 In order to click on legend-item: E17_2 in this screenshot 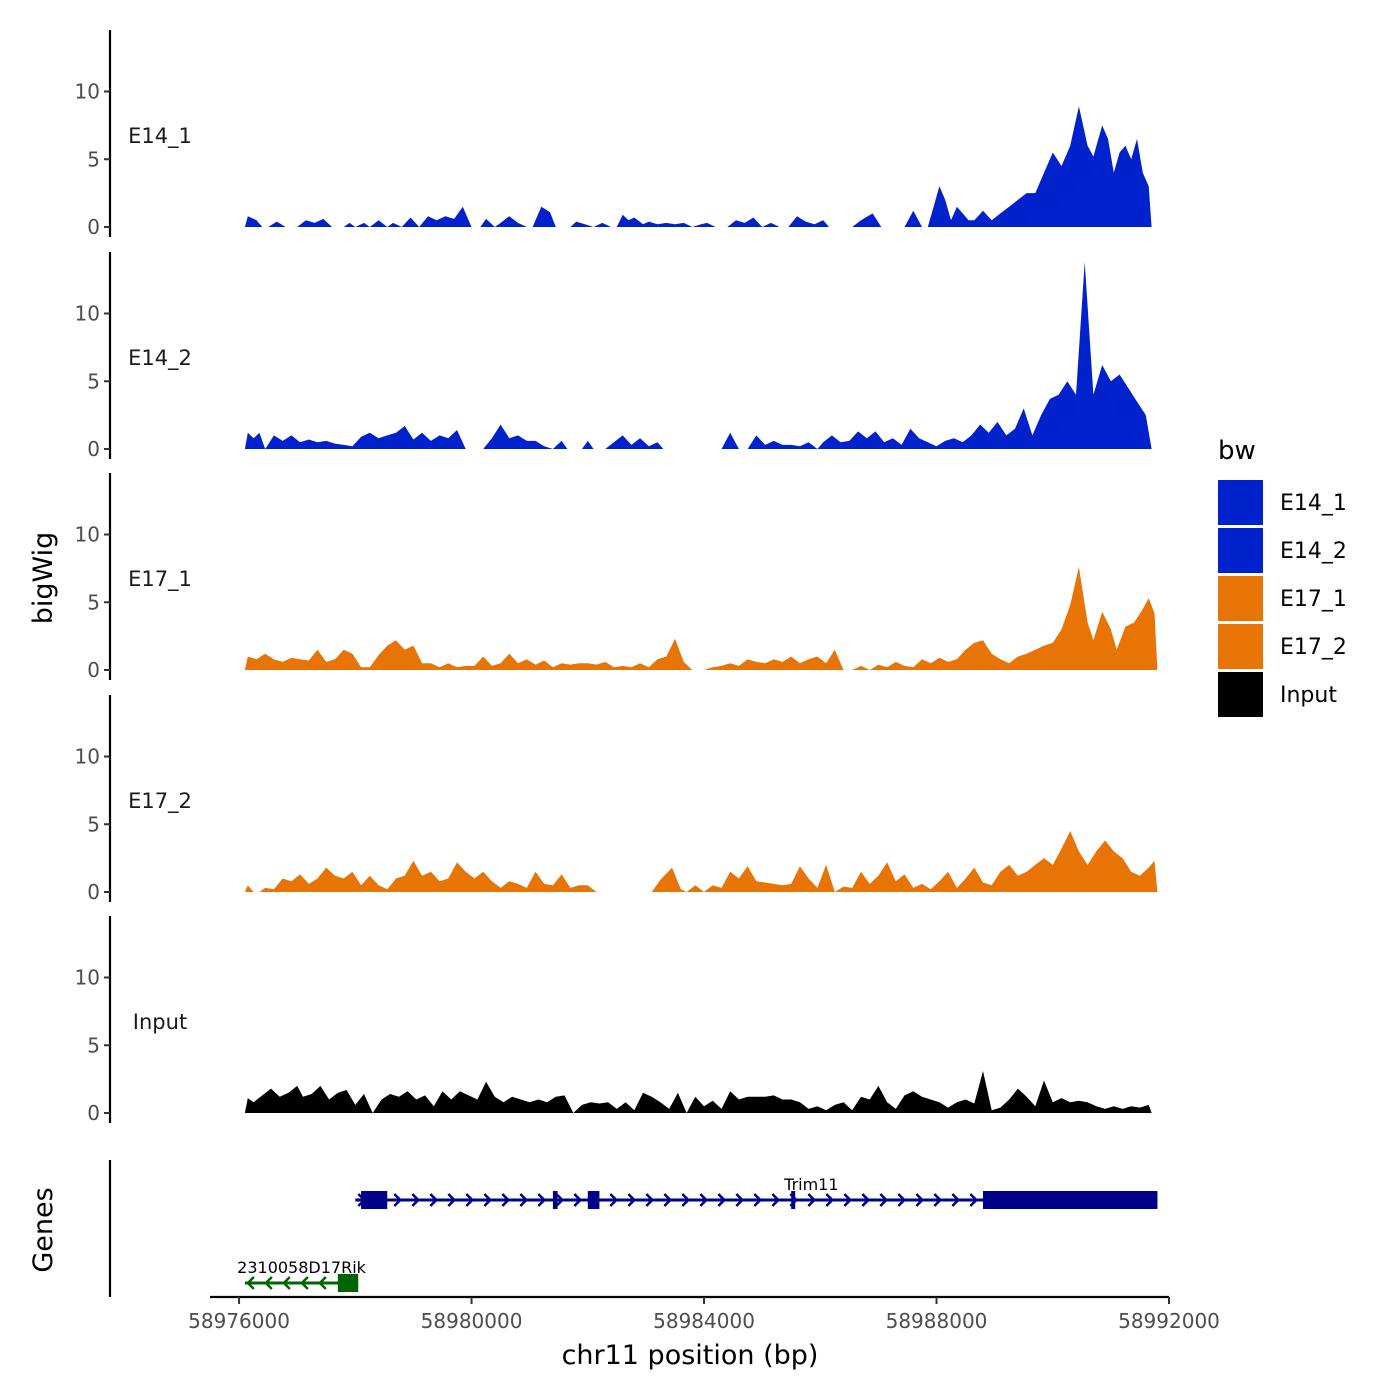, I will do `click(1282, 646)`.